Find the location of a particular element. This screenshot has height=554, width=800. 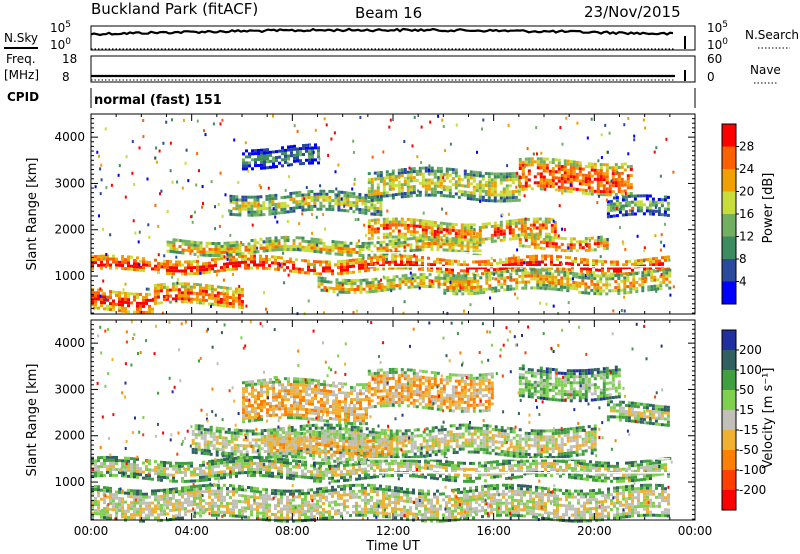

noise-tick-left-high: 105 is located at coordinates (60, 27).